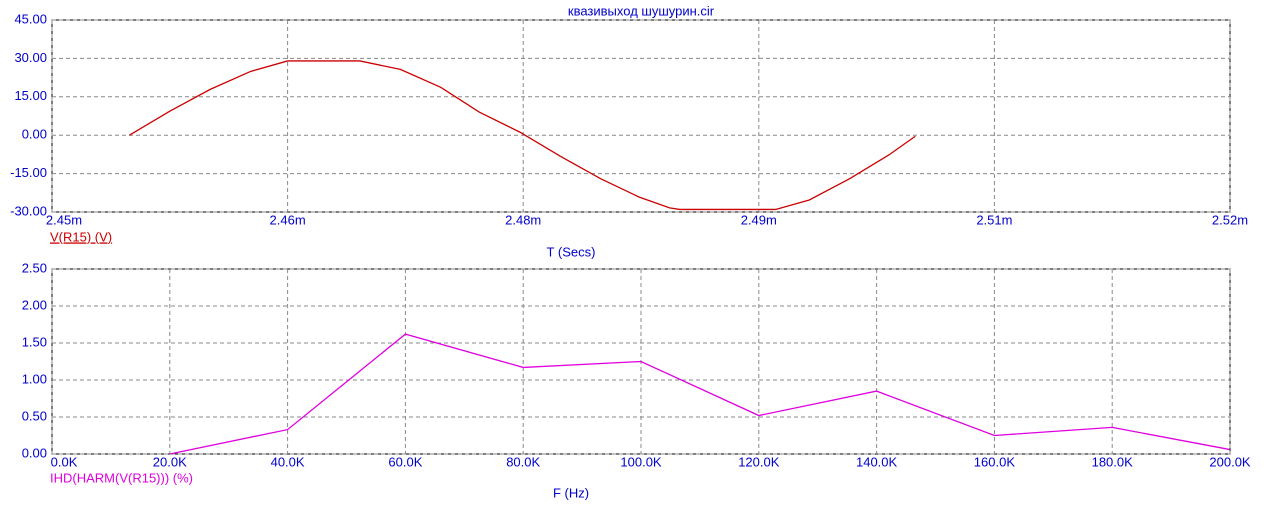  What do you see at coordinates (1230, 219) in the screenshot?
I see `x-tick-label: 2.52m` at bounding box center [1230, 219].